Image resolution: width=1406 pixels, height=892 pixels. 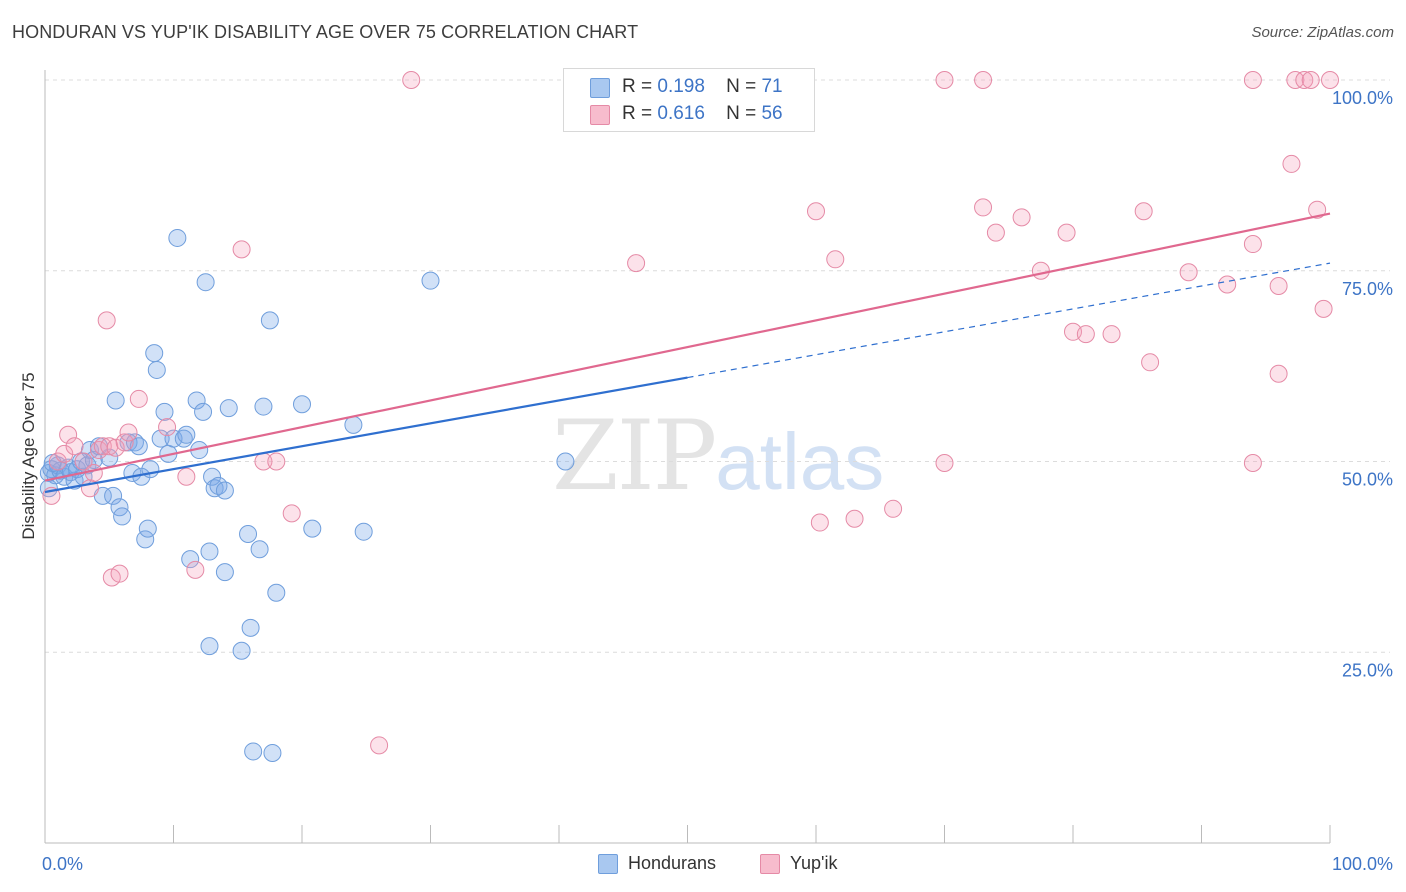 I want to click on y-tick-label-2: 75.0%, so click(x=1367, y=289).